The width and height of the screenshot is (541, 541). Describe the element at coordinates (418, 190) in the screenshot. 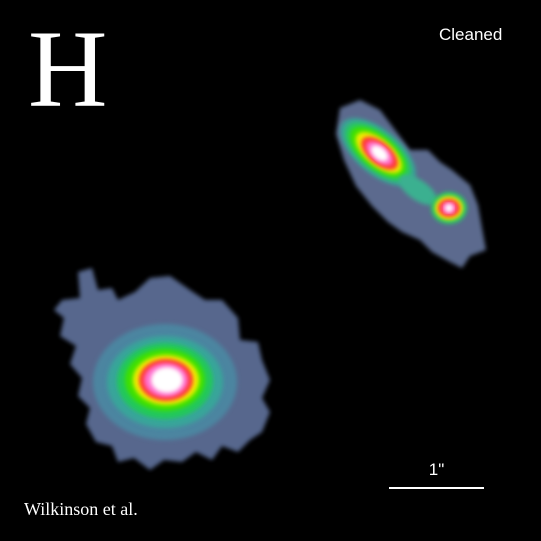

I see `knot-bridge` at that location.